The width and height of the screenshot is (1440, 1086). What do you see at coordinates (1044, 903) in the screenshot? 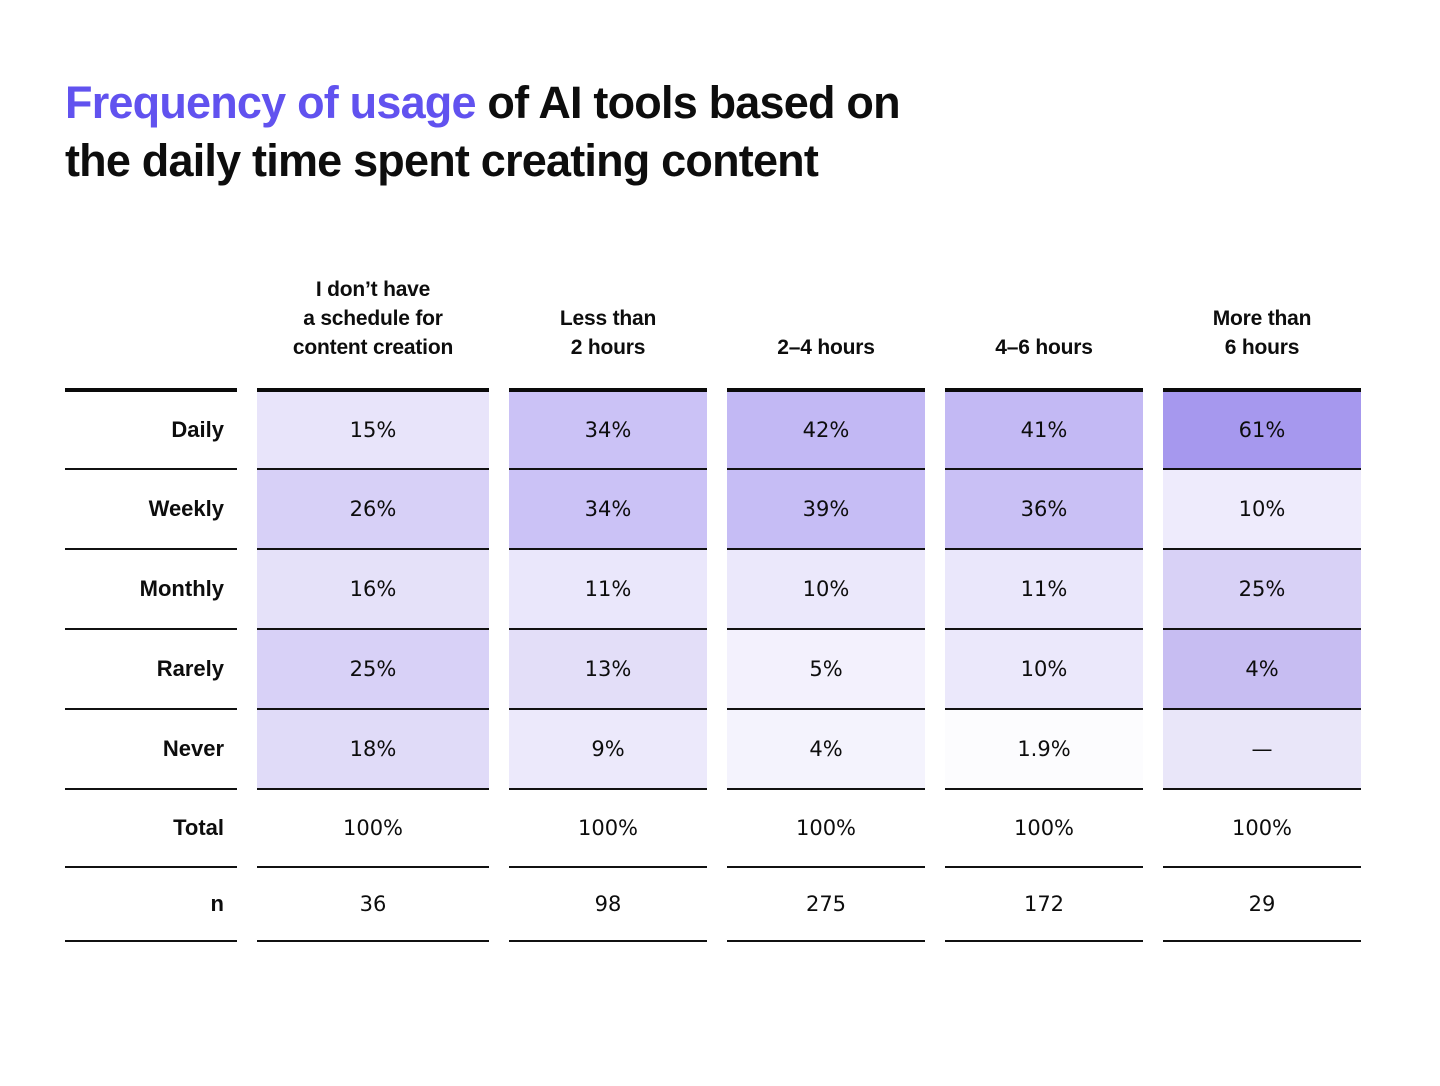
I see `sample-size-cell: 172` at bounding box center [1044, 903].